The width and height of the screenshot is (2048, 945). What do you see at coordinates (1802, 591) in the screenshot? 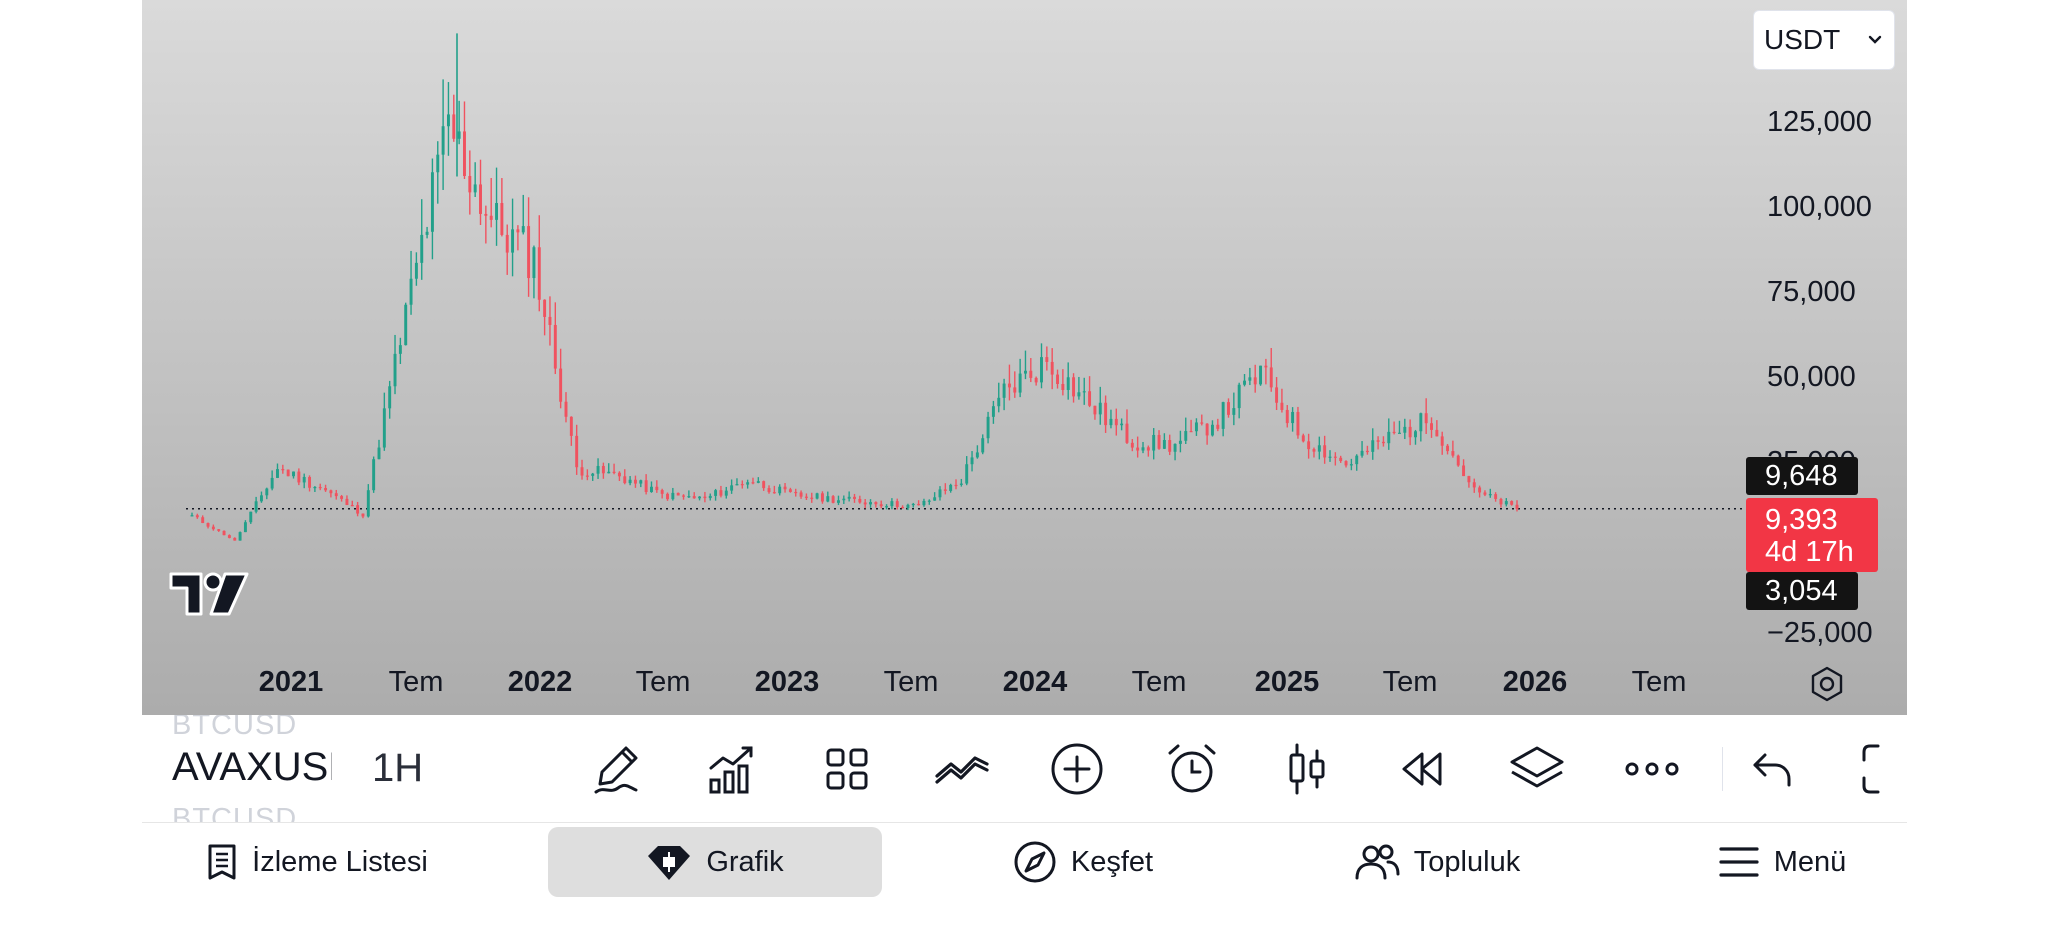
I see `low-price-badge: 3,054` at bounding box center [1802, 591].